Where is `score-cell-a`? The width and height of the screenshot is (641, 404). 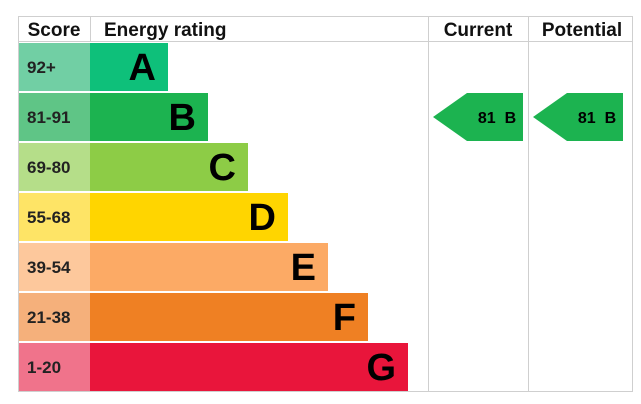
score-cell-a is located at coordinates (54, 67).